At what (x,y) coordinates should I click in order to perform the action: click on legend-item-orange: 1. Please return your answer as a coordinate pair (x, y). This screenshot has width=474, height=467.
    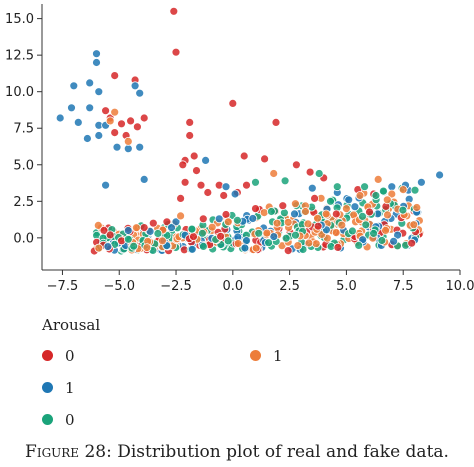
    Looking at the image, I should click on (266, 356).